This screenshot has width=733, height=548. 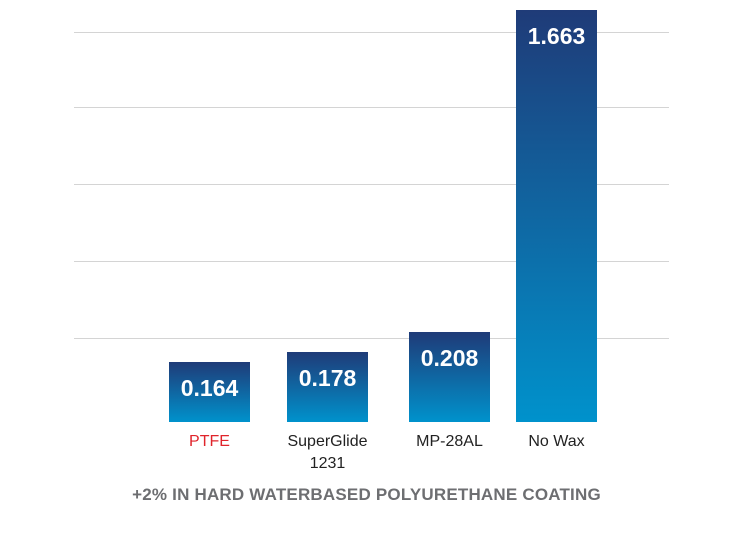 I want to click on category-label-1: PTFE, so click(x=209, y=441).